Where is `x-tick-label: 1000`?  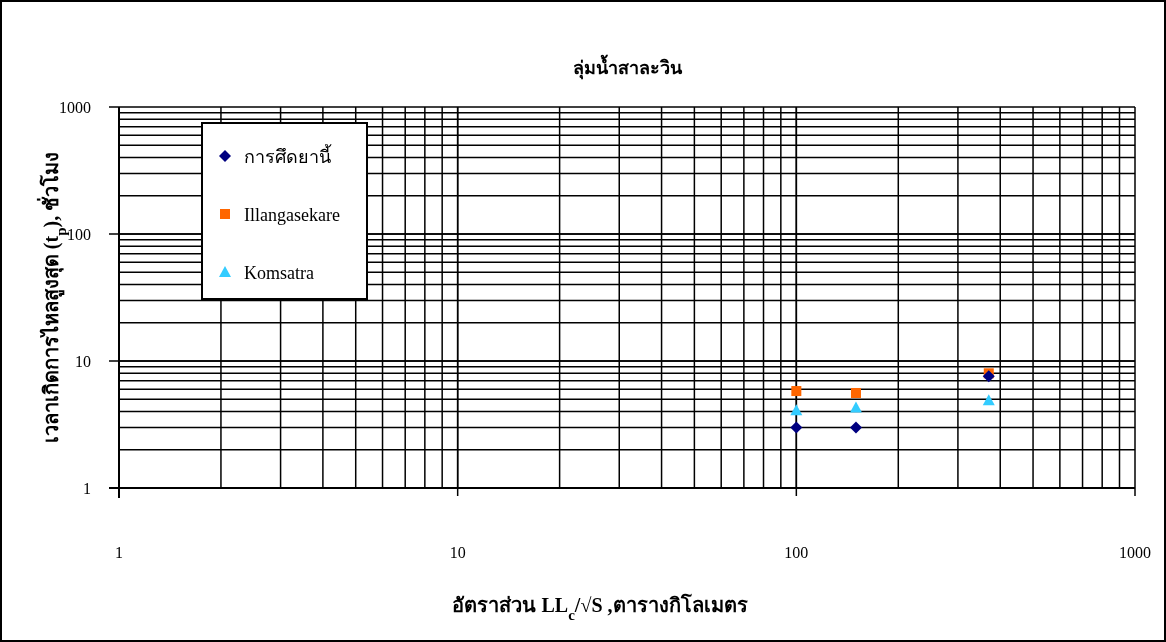
x-tick-label: 1000 is located at coordinates (1135, 552).